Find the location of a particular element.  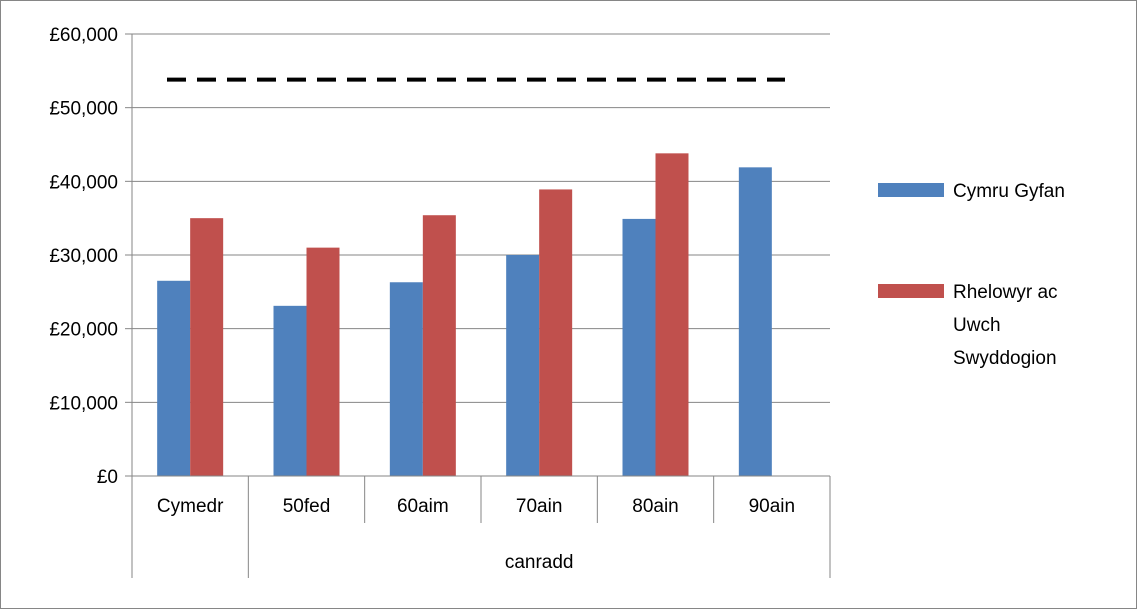

y-tick-label: £30,000 is located at coordinates (83, 256).